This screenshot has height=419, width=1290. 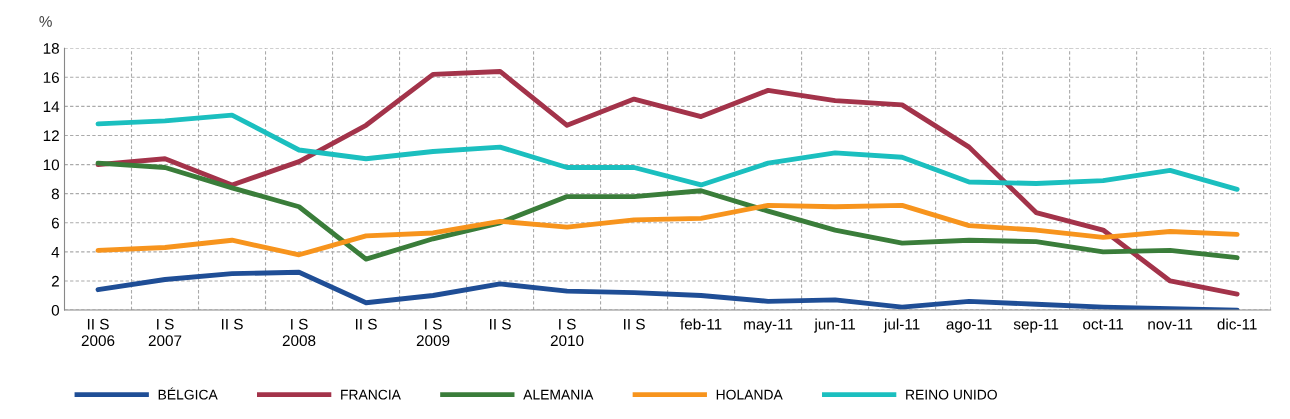 I want to click on y-tick-label: 8, so click(x=55, y=194).